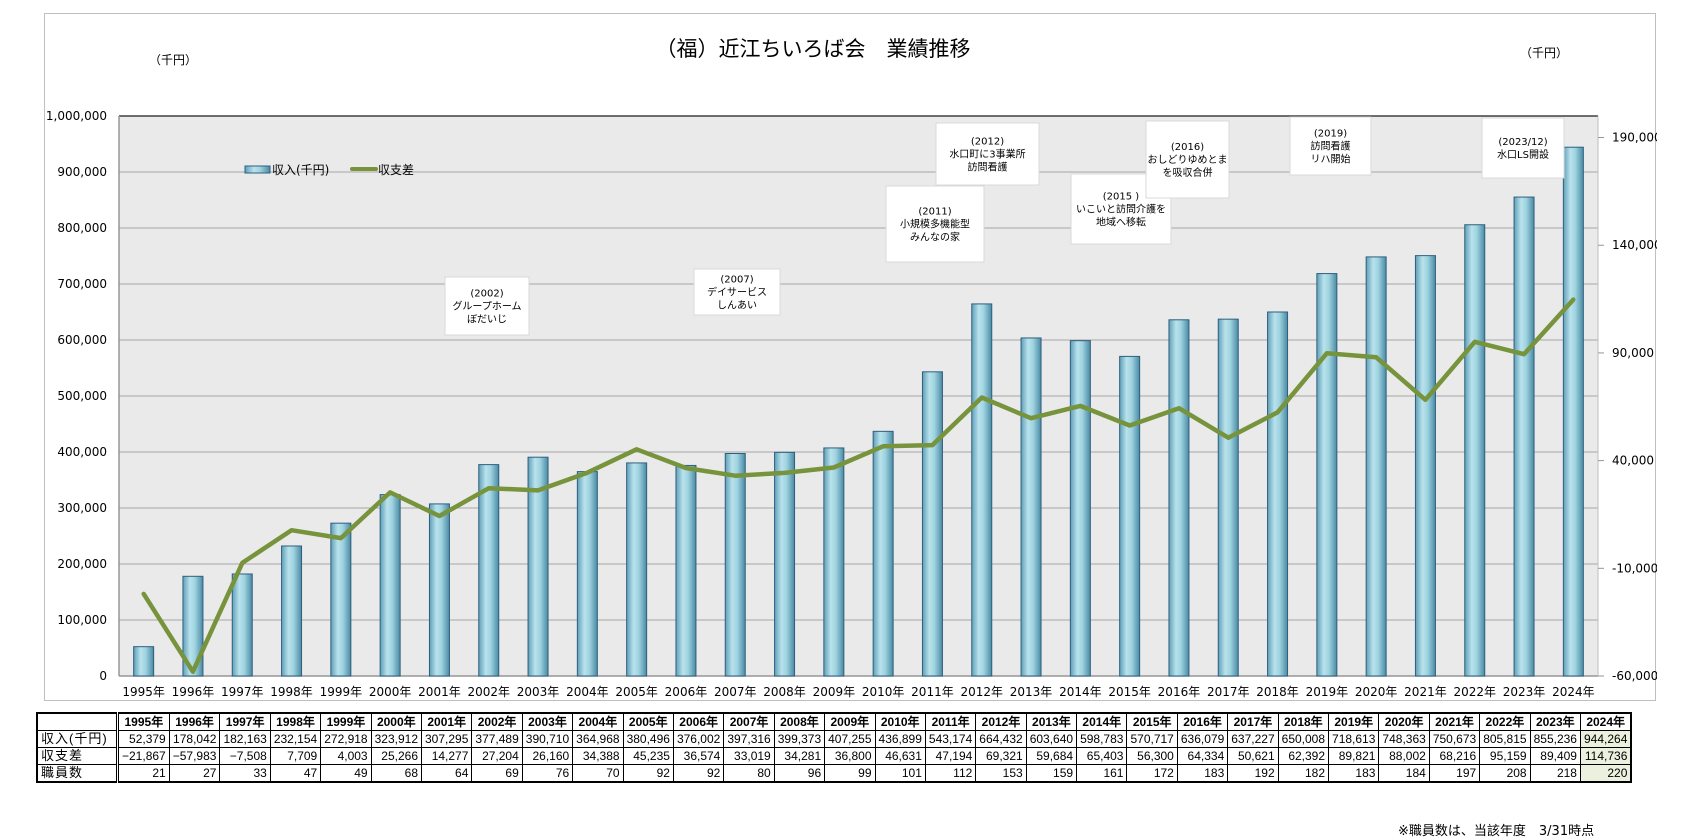 This screenshot has width=1700, height=840. Describe the element at coordinates (698, 756) in the screenshot. I see `table-cell: 36,574` at that location.